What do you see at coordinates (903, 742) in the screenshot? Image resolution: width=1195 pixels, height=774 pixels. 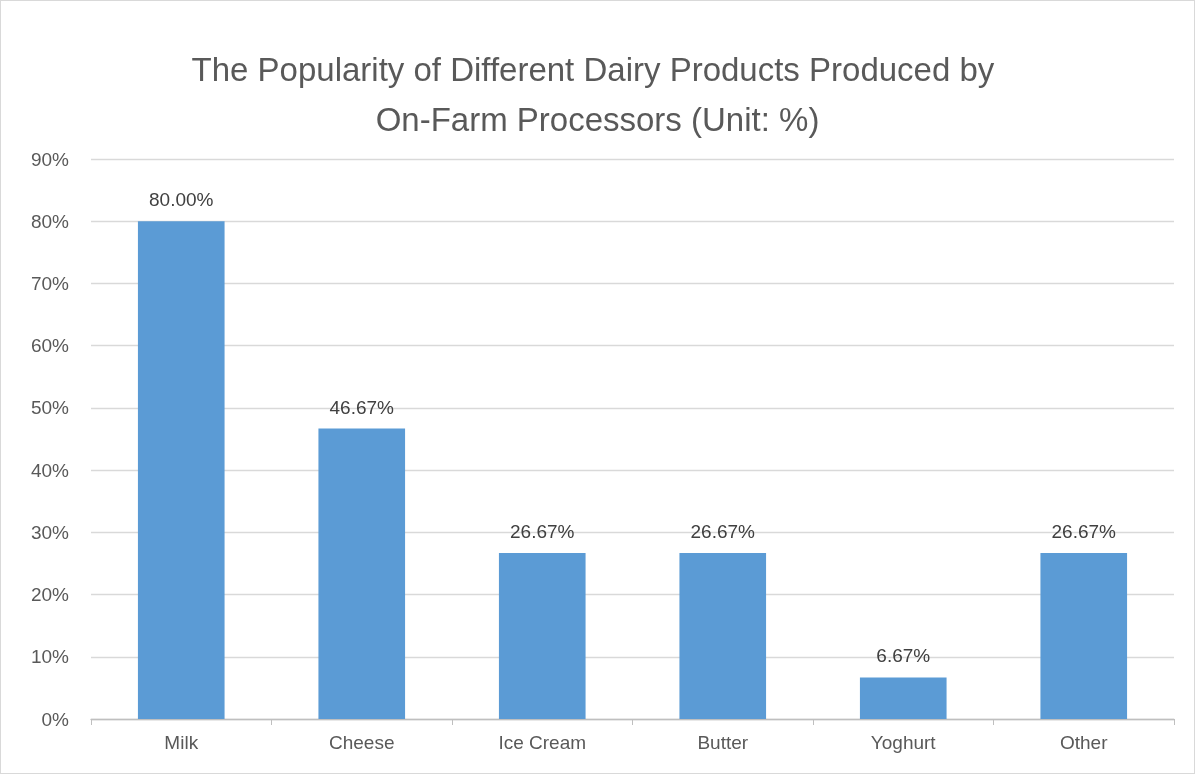 I see `x-tick-label: Yoghurt` at bounding box center [903, 742].